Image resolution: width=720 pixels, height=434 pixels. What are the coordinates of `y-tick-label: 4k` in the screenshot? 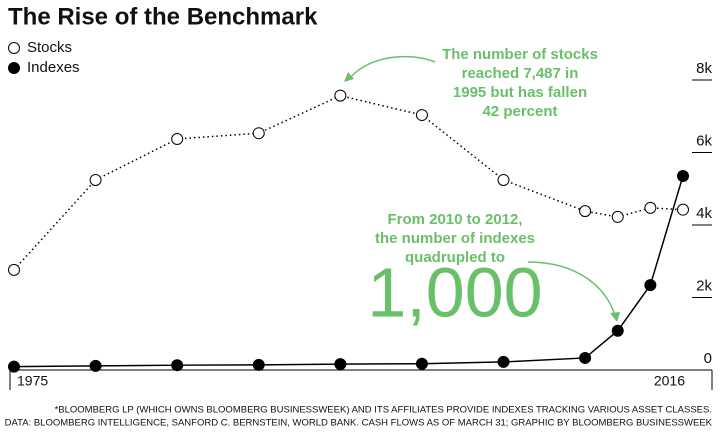 It's located at (704, 213).